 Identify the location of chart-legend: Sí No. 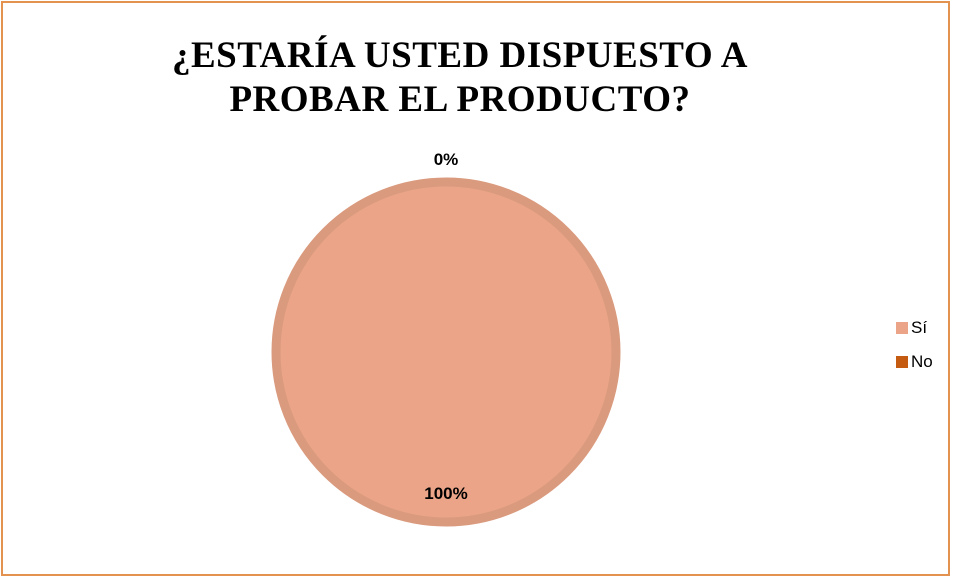
(914, 352).